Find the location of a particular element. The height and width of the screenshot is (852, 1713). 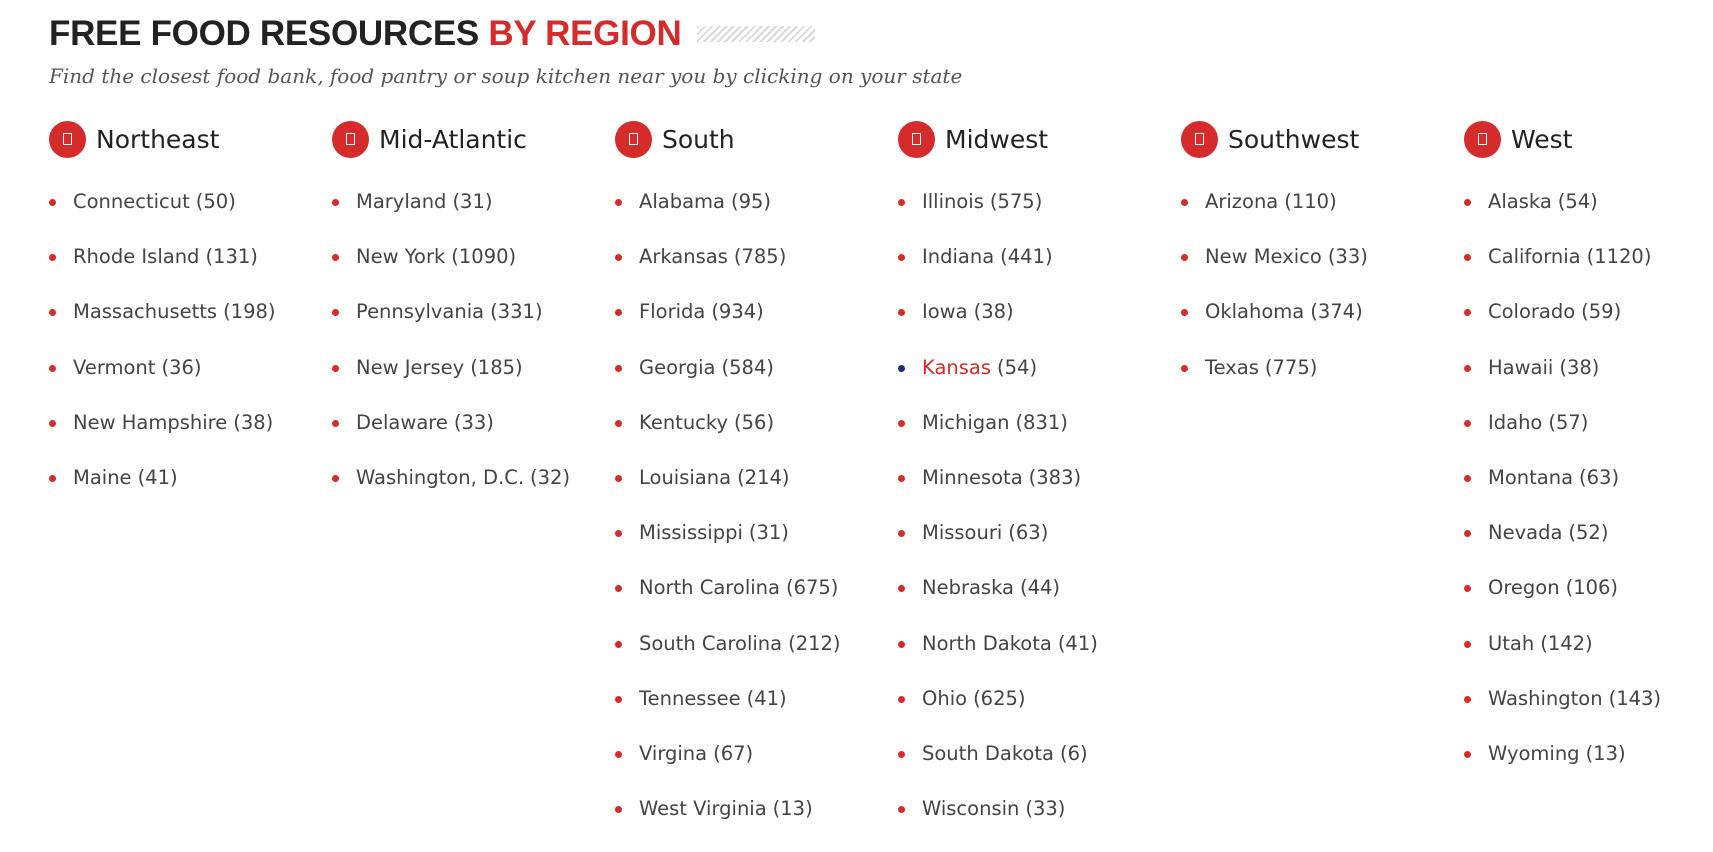

state-count: (142) is located at coordinates (1566, 643).